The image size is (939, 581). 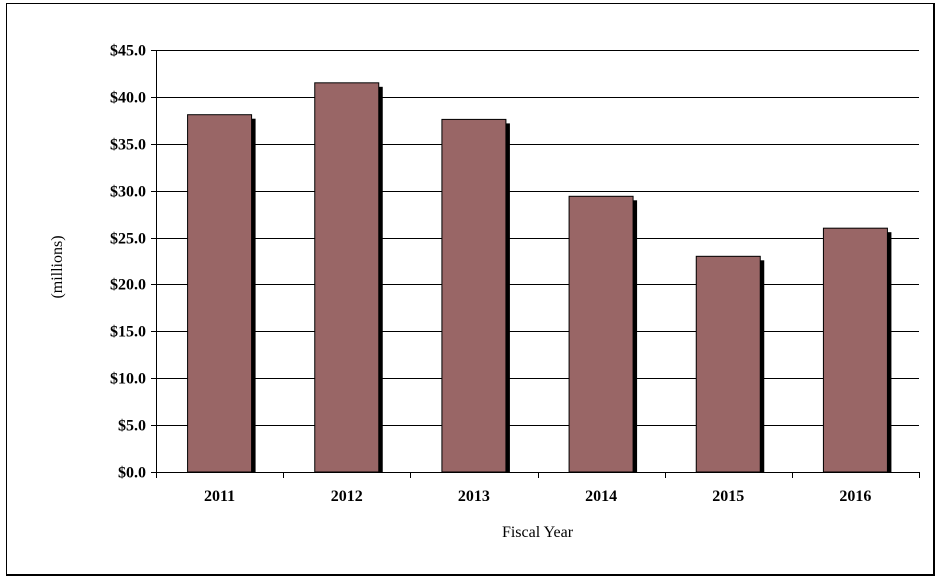 What do you see at coordinates (128, 145) in the screenshot?
I see `y-tick-label: $35.0` at bounding box center [128, 145].